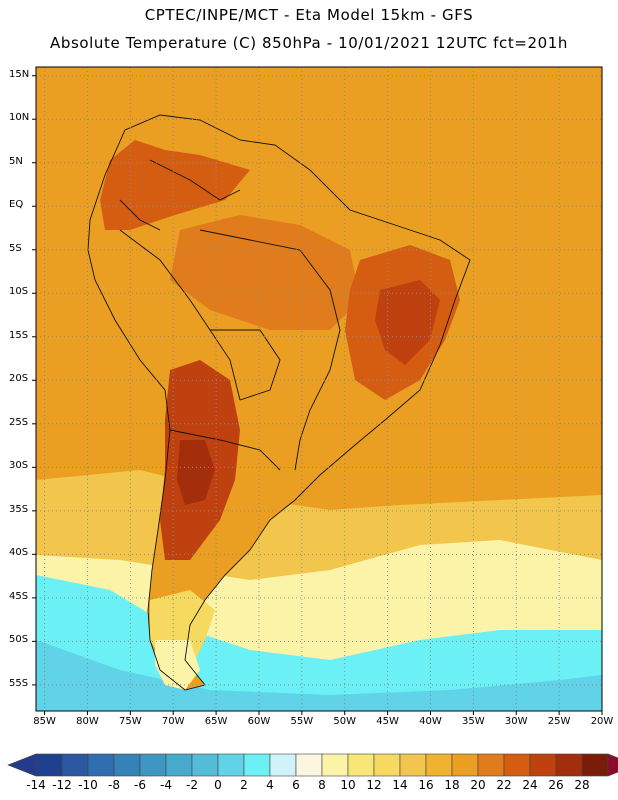  What do you see at coordinates (19, 553) in the screenshot?
I see `lat-tick-label: 40S` at bounding box center [19, 553].